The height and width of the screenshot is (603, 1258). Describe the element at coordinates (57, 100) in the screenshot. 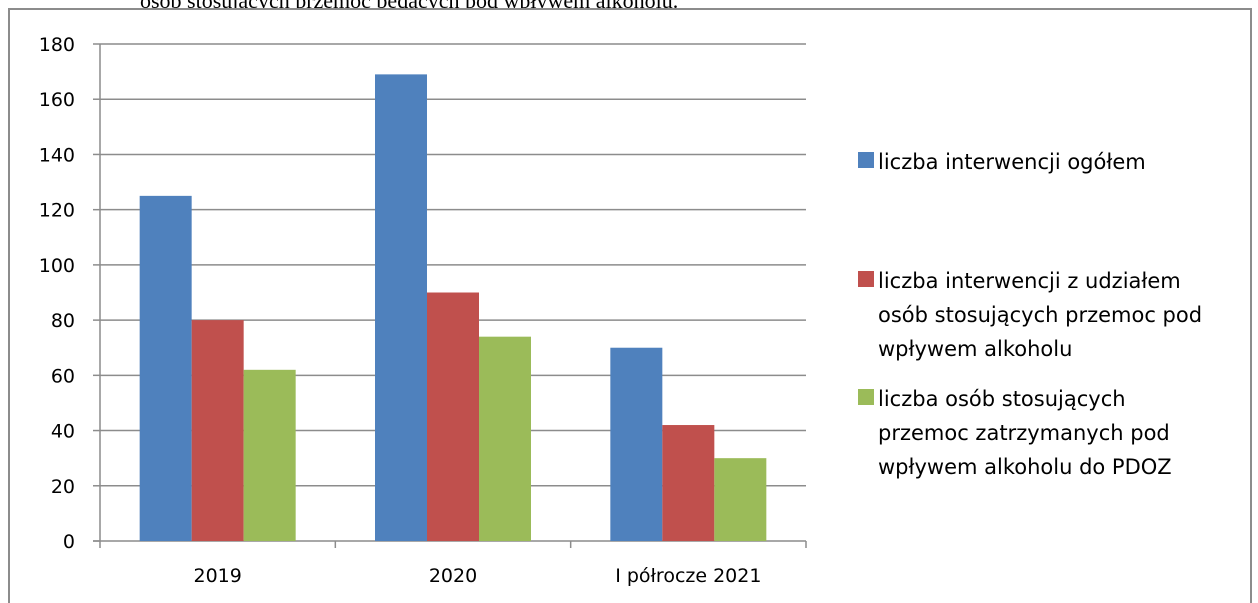

I see `y-tick-label: 160` at that location.